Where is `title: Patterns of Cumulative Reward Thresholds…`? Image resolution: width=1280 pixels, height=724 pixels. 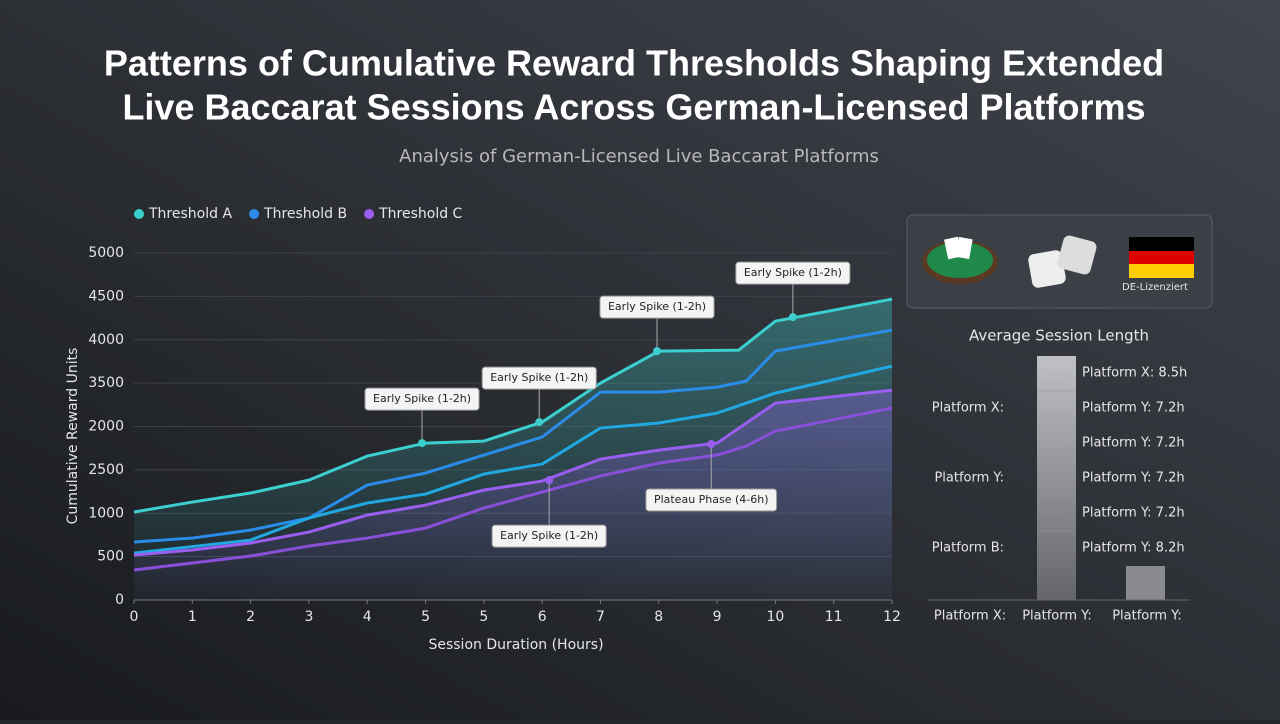
title: Patterns of Cumulative Reward Thresholds… is located at coordinates (634, 63).